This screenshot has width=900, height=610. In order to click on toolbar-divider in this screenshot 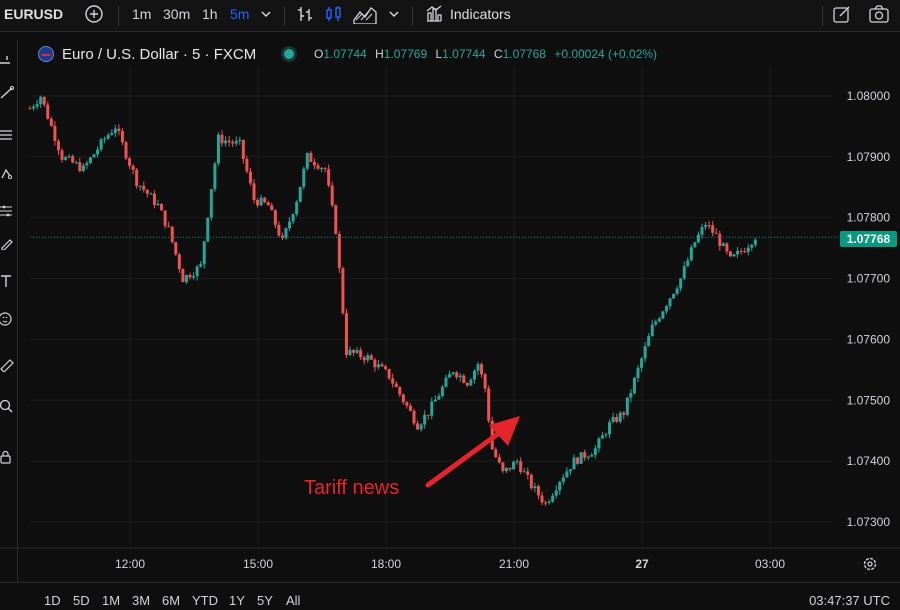, I will do `click(822, 16)`.